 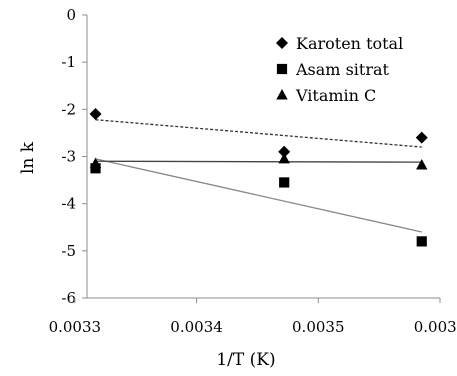 I want to click on y-tick-label: -6, so click(x=68, y=298).